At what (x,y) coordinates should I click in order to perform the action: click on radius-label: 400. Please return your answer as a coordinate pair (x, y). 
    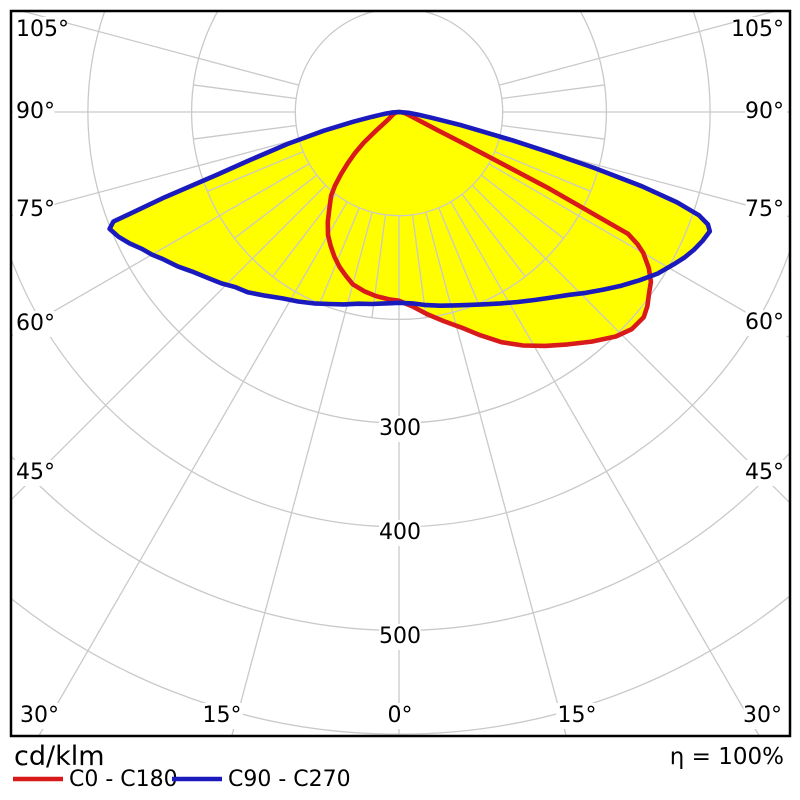
    Looking at the image, I should click on (400, 532).